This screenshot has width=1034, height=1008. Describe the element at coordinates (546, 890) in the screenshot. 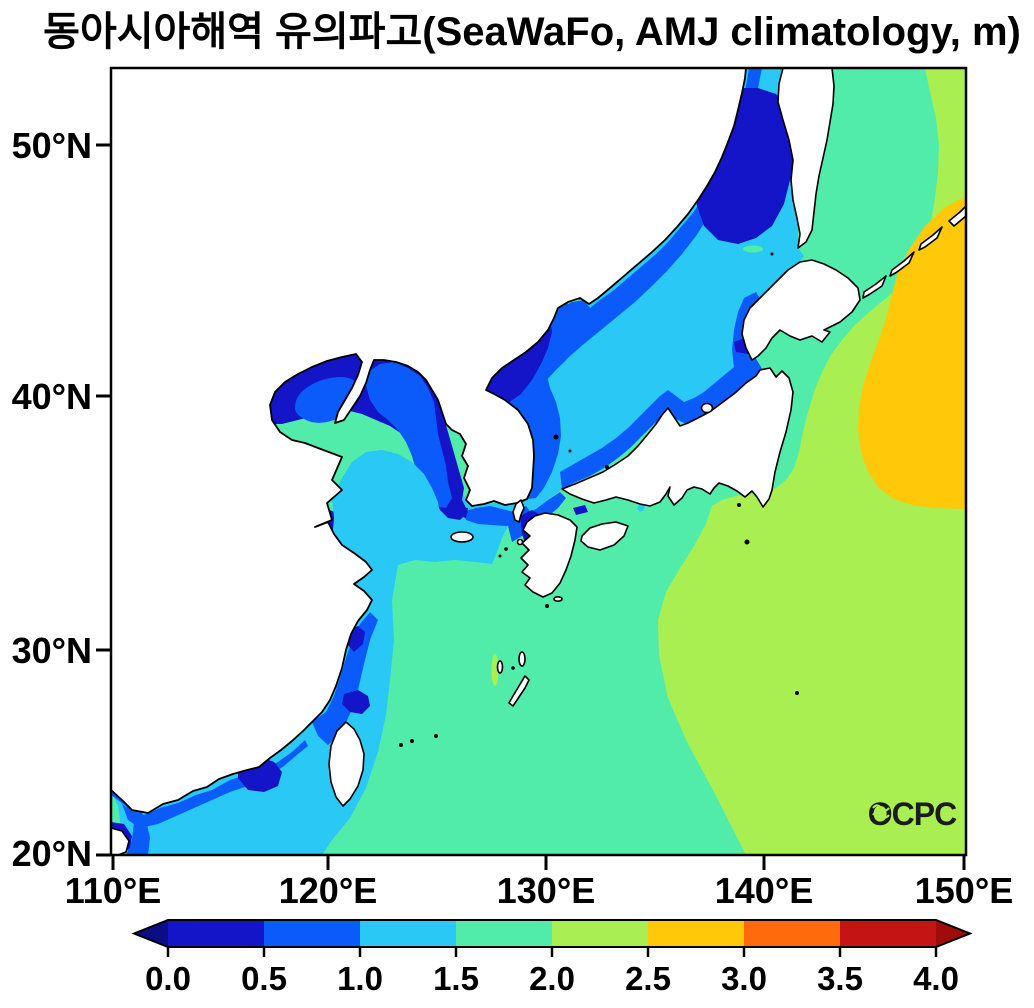

I see `lon-label-130e: 130°E` at that location.